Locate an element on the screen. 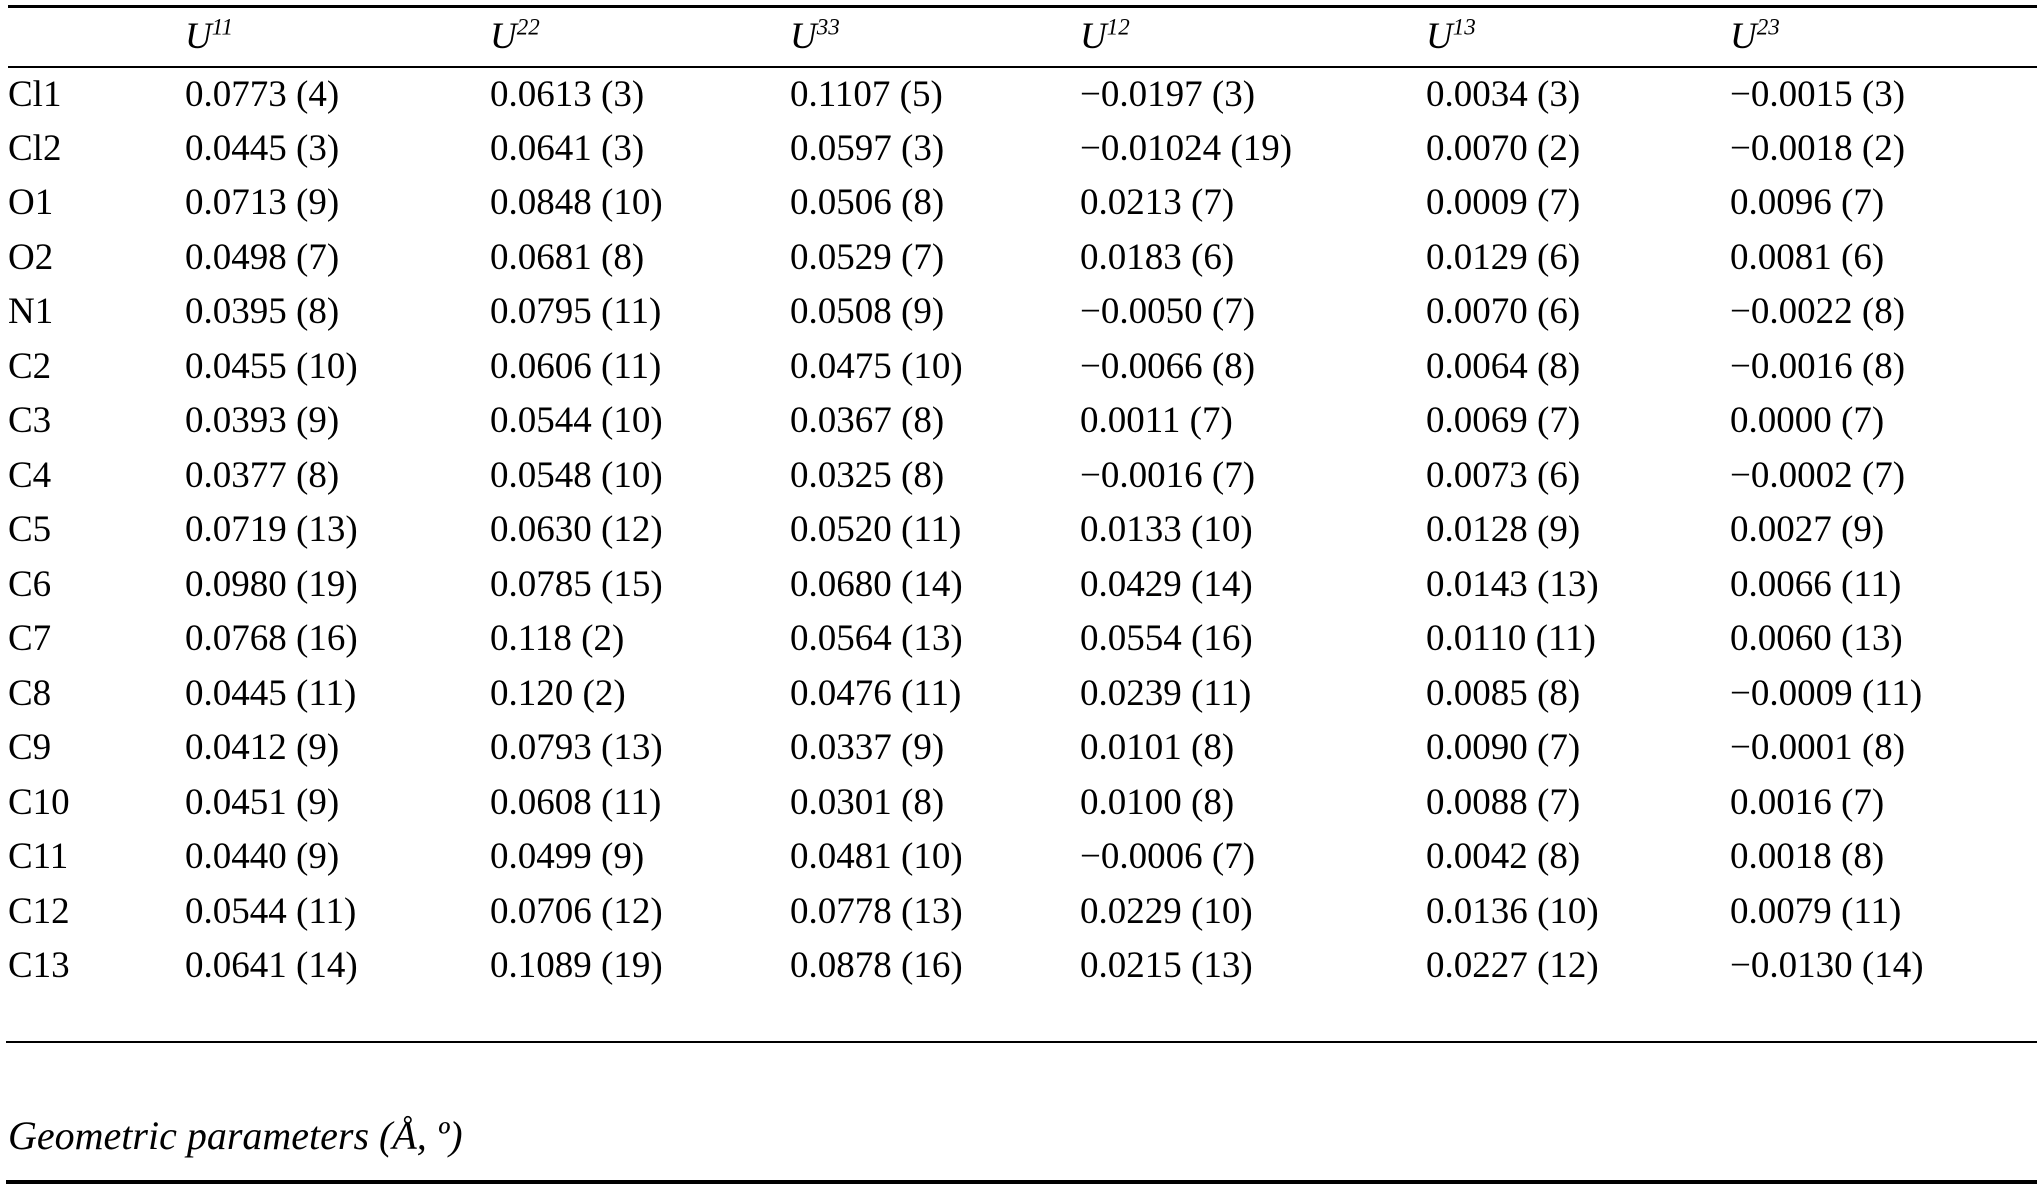 The height and width of the screenshot is (1193, 2037). section-caption: Geometric parameters (Å, º) is located at coordinates (235, 1136).